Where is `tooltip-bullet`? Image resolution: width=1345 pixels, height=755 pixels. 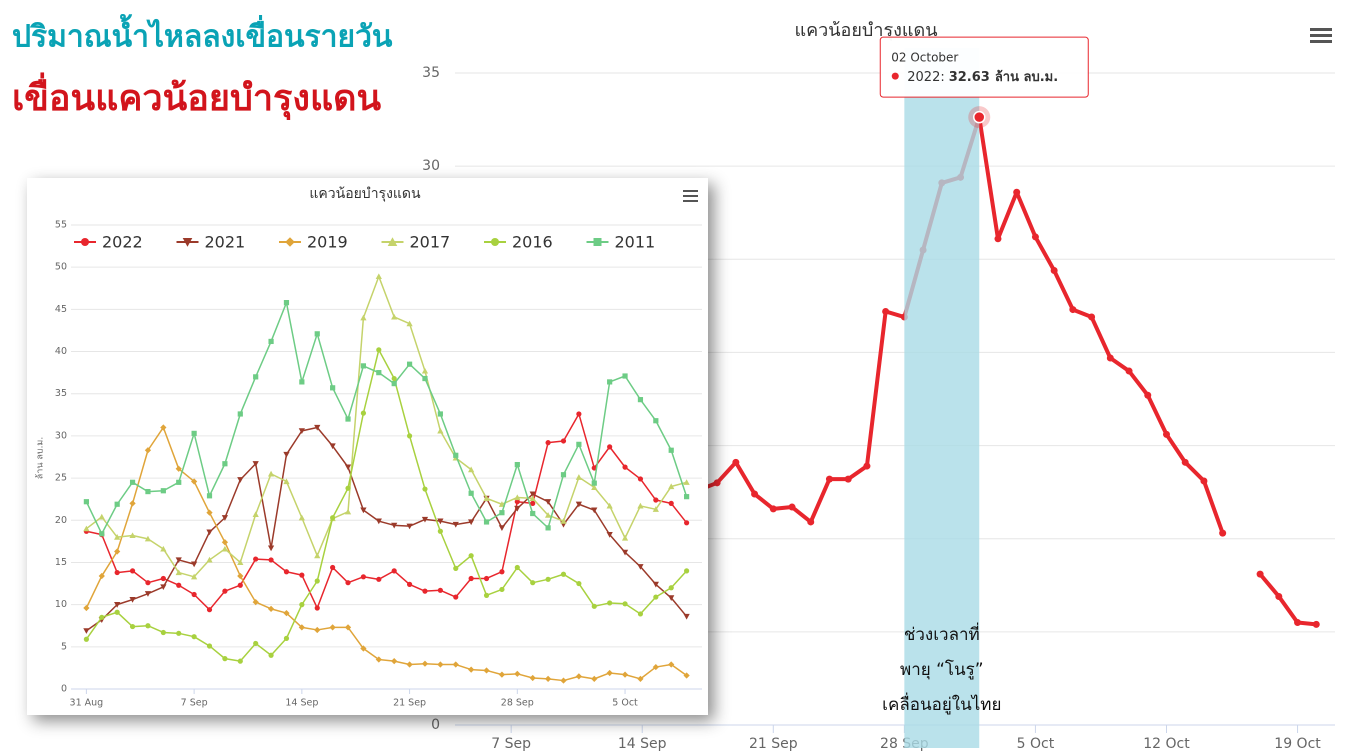
tooltip-bullet is located at coordinates (895, 76).